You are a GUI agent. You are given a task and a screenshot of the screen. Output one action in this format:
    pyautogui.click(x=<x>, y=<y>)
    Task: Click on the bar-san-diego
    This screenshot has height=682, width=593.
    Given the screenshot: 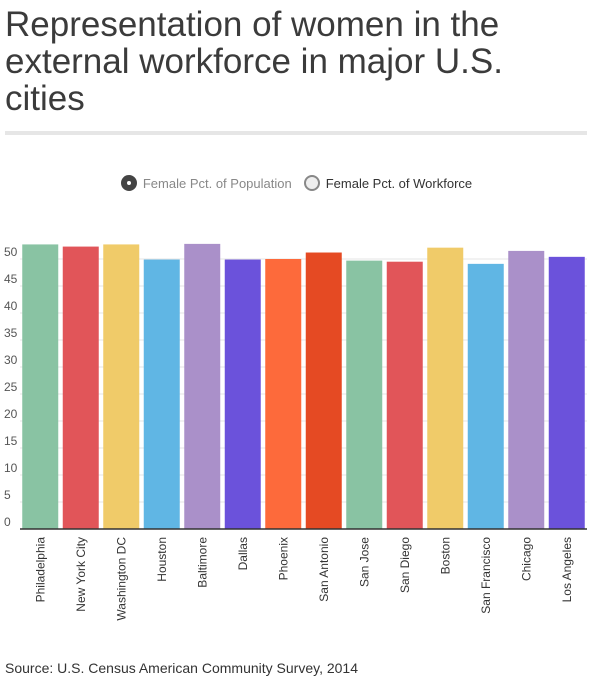 What is the action you would take?
    pyautogui.click(x=404, y=395)
    